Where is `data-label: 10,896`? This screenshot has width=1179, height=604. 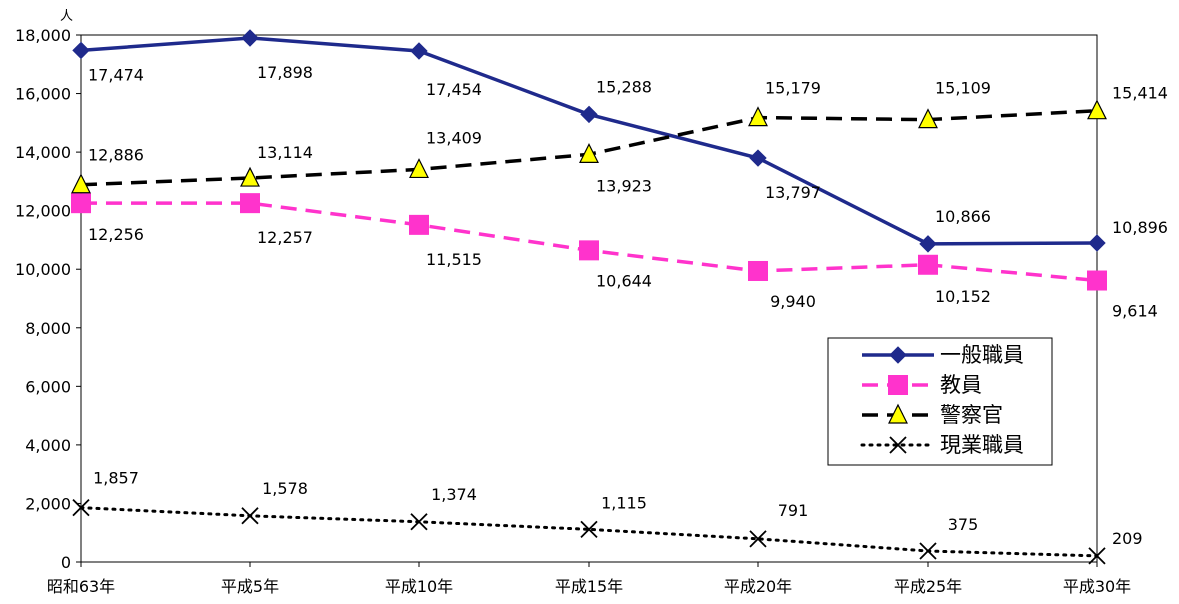 data-label: 10,896 is located at coordinates (1140, 227).